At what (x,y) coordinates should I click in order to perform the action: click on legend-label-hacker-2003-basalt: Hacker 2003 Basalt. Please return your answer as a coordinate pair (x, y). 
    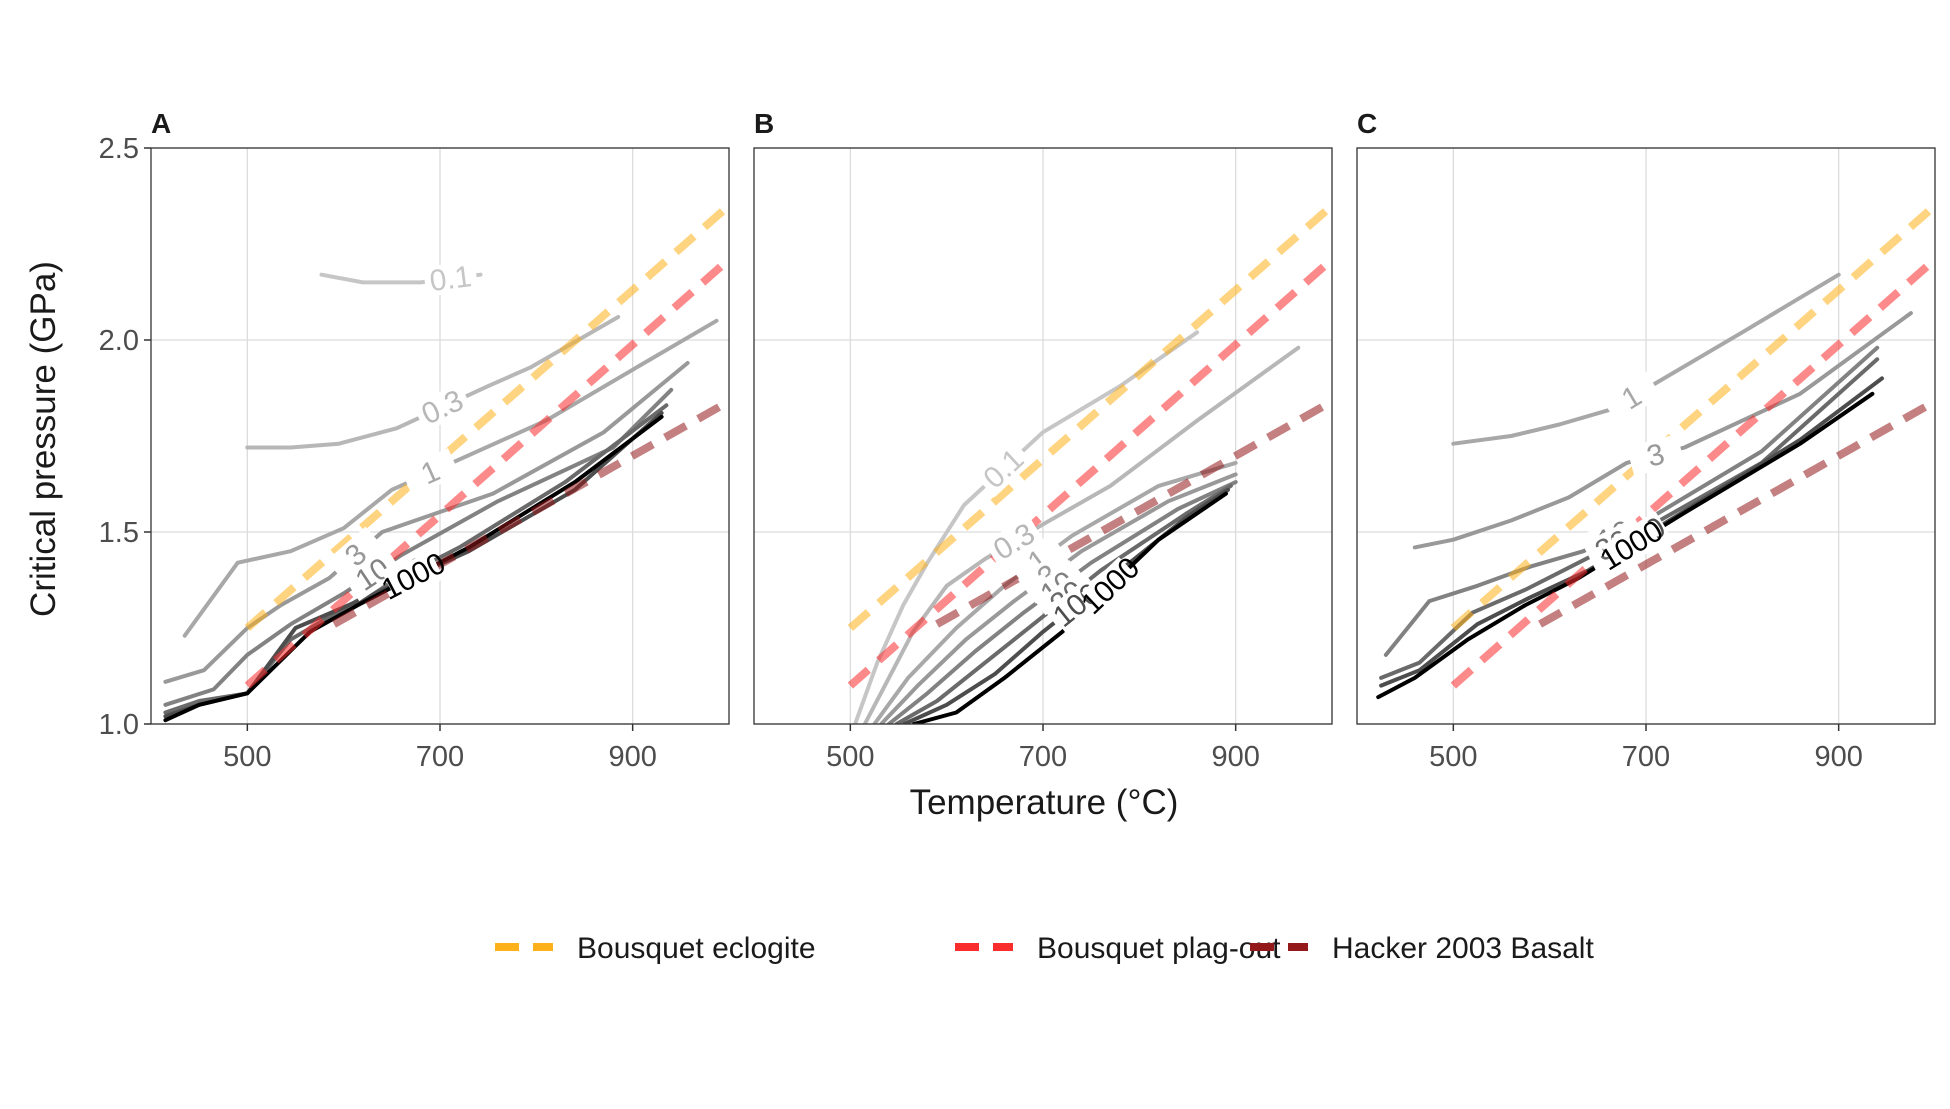
    Looking at the image, I should click on (1463, 948).